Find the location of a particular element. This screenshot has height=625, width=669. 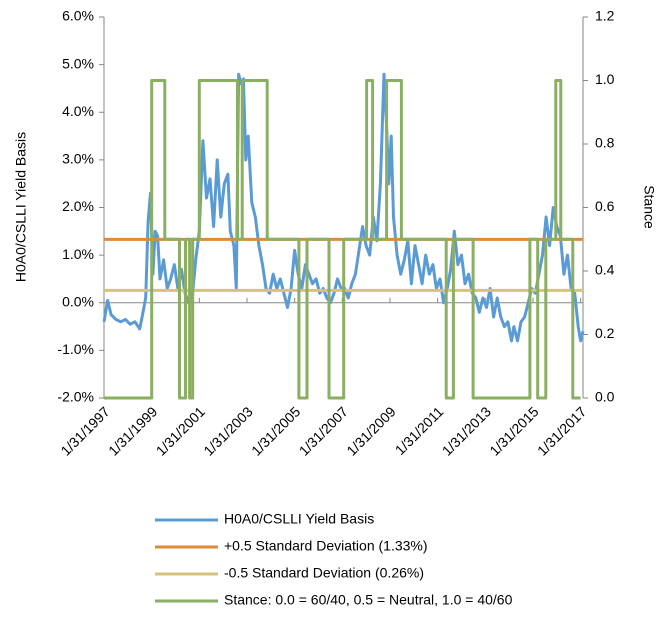

x-tick-label: 1/31/2013 is located at coordinates (467, 431).